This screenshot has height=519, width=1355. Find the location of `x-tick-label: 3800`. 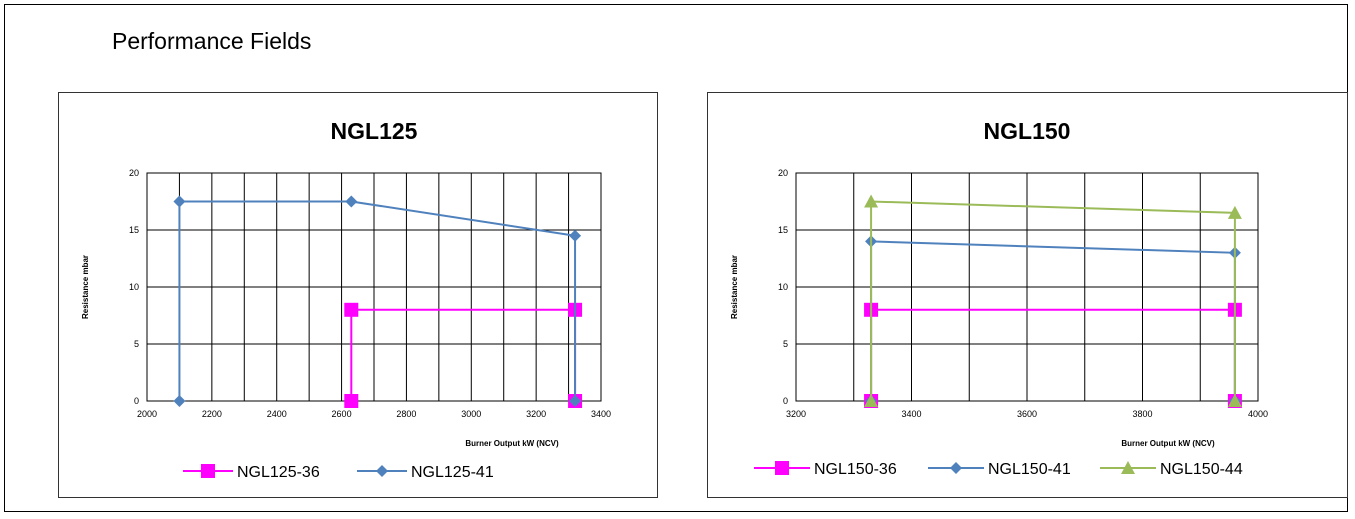

x-tick-label: 3800 is located at coordinates (1142, 414).